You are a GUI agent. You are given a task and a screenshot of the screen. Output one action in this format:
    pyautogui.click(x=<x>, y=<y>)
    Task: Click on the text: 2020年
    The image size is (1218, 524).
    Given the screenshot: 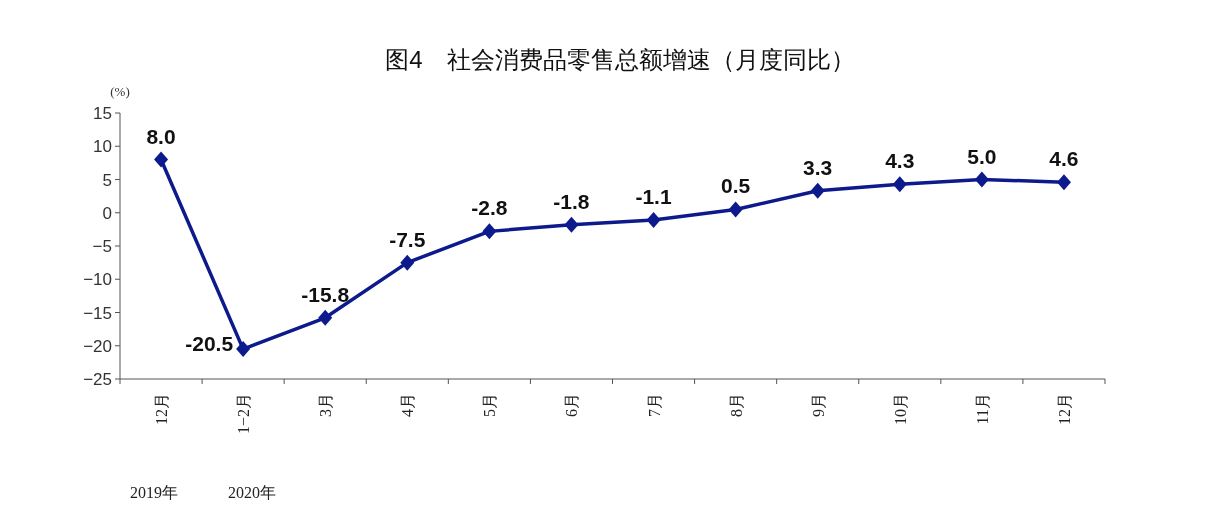 What is the action you would take?
    pyautogui.click(x=252, y=492)
    